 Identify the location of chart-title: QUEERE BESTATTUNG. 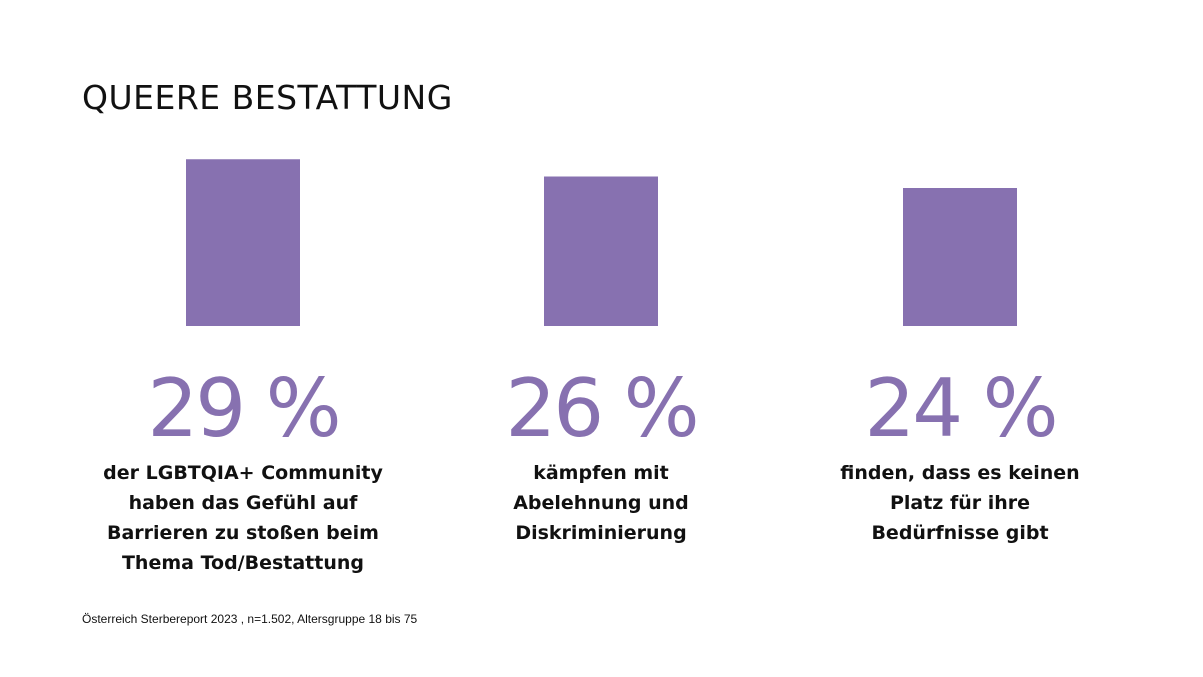
(267, 97).